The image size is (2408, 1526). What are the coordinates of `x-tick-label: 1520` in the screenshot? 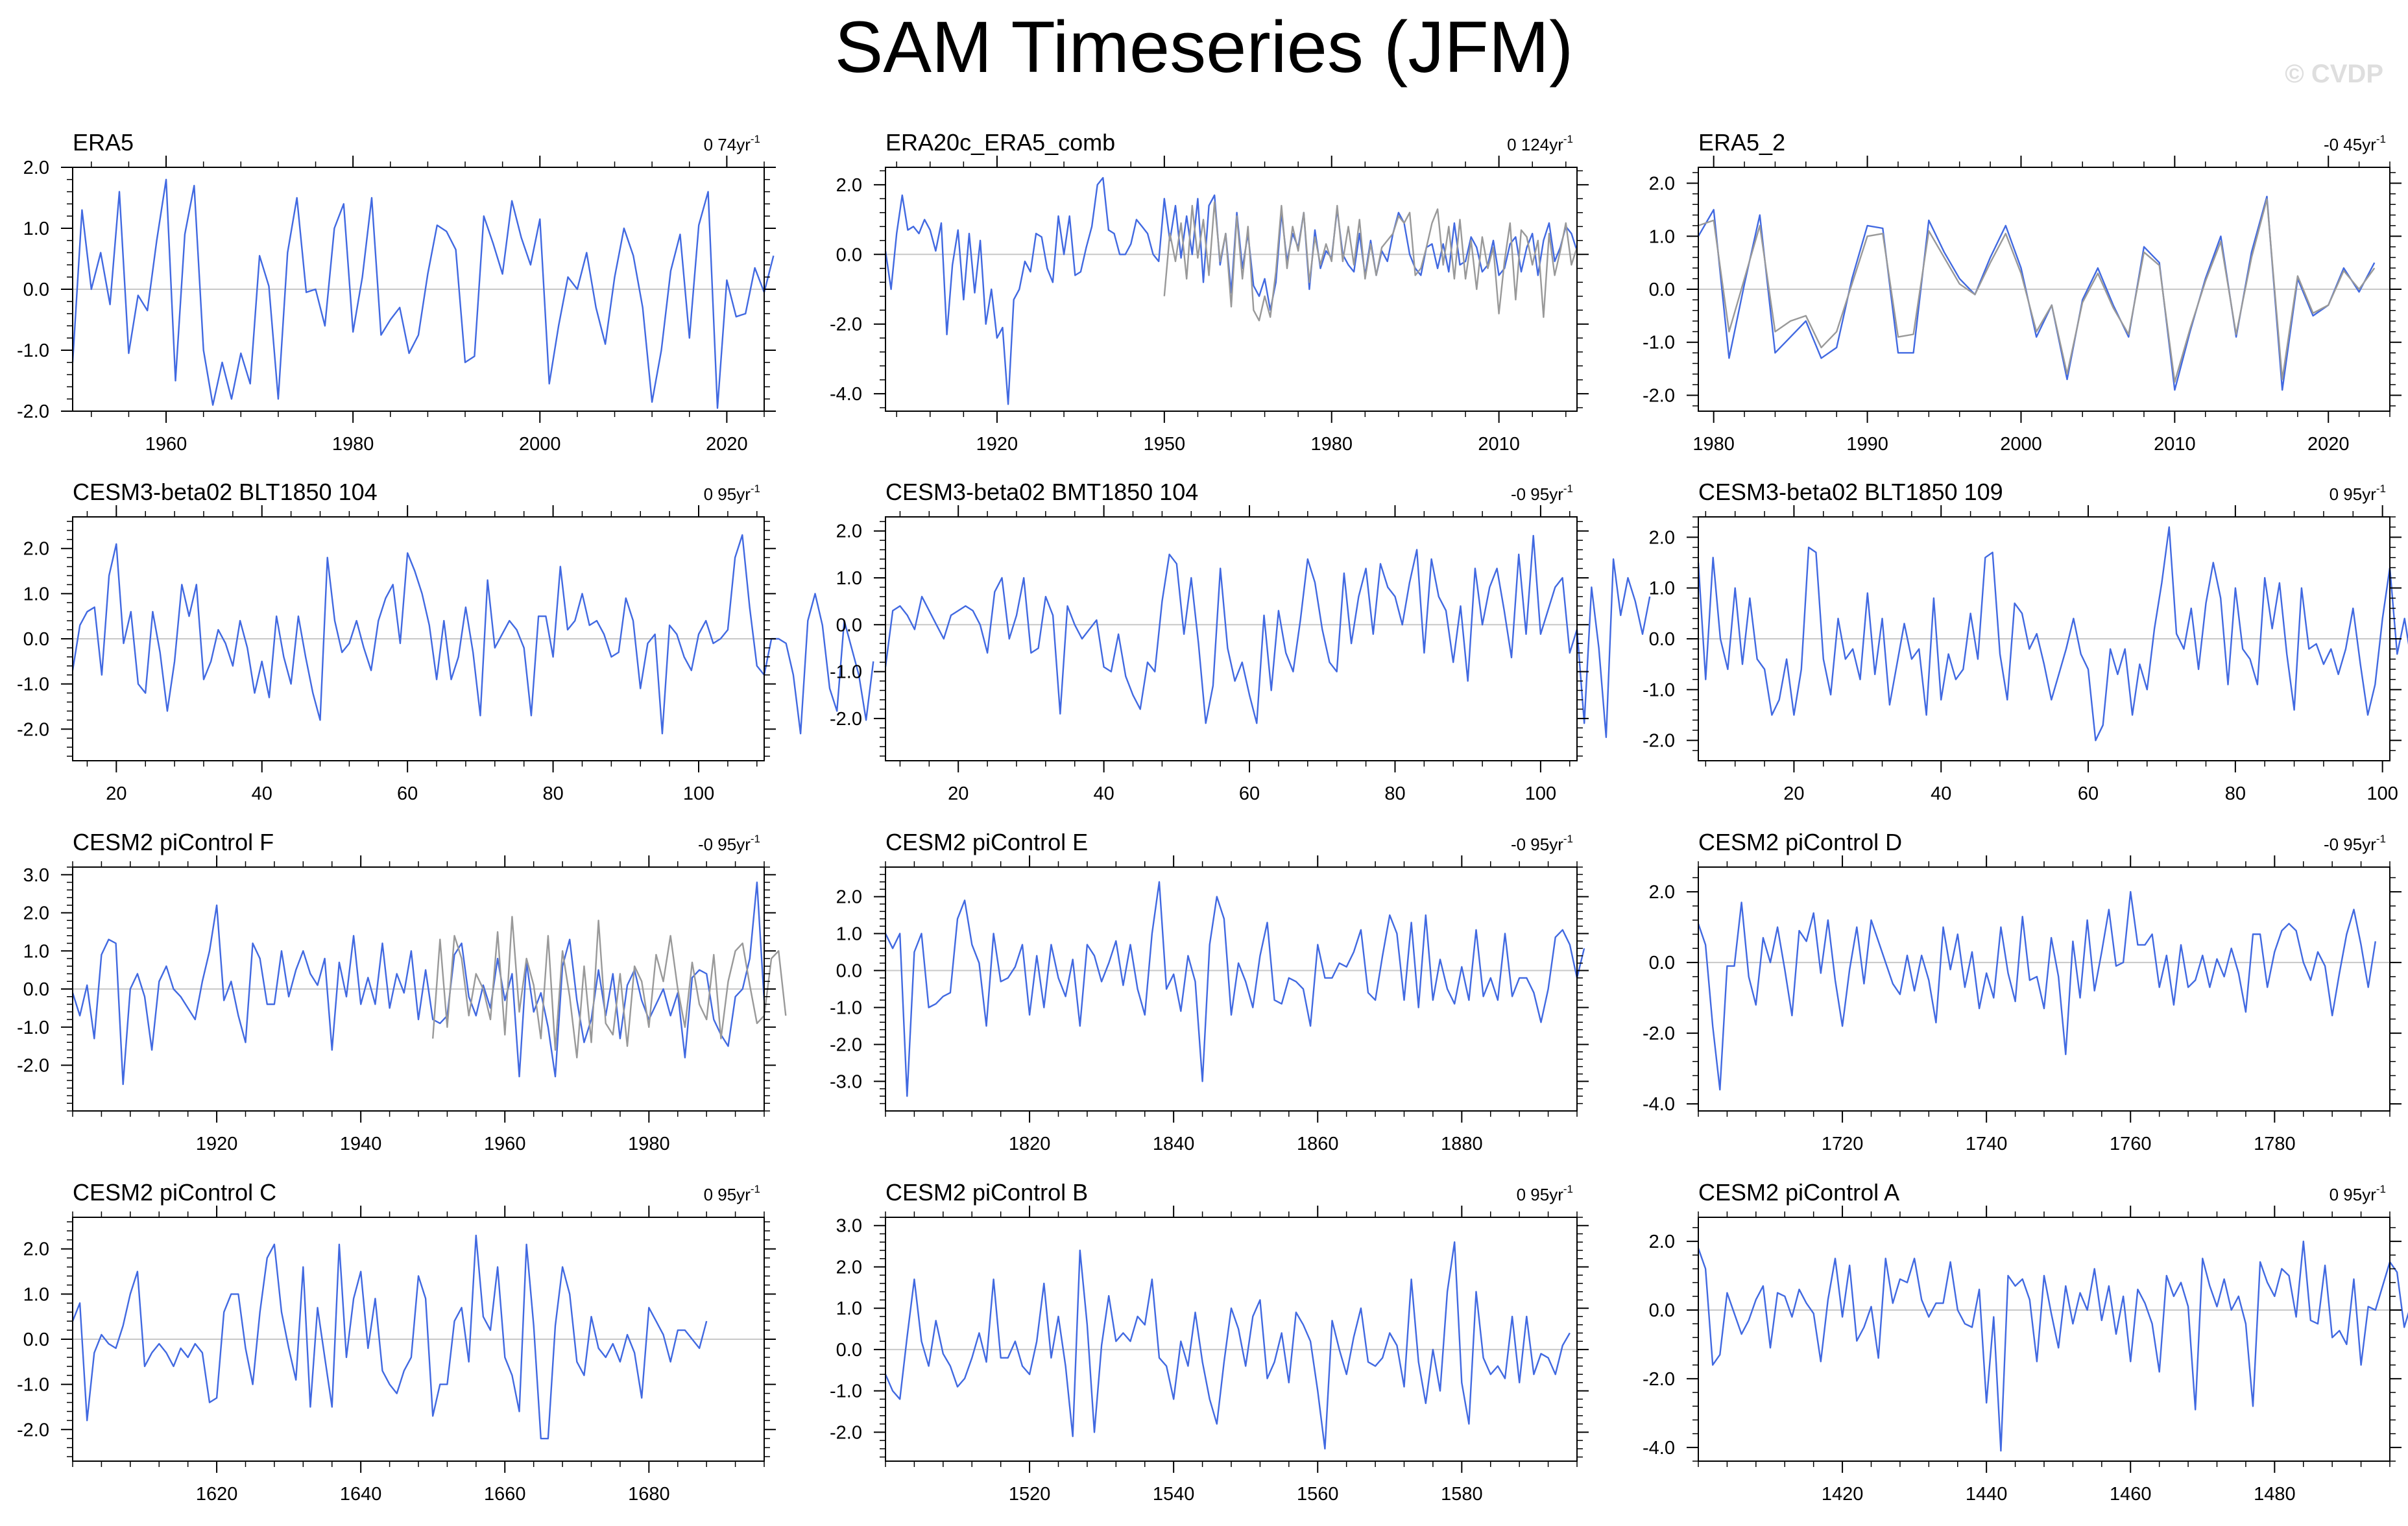 It's located at (1030, 1494).